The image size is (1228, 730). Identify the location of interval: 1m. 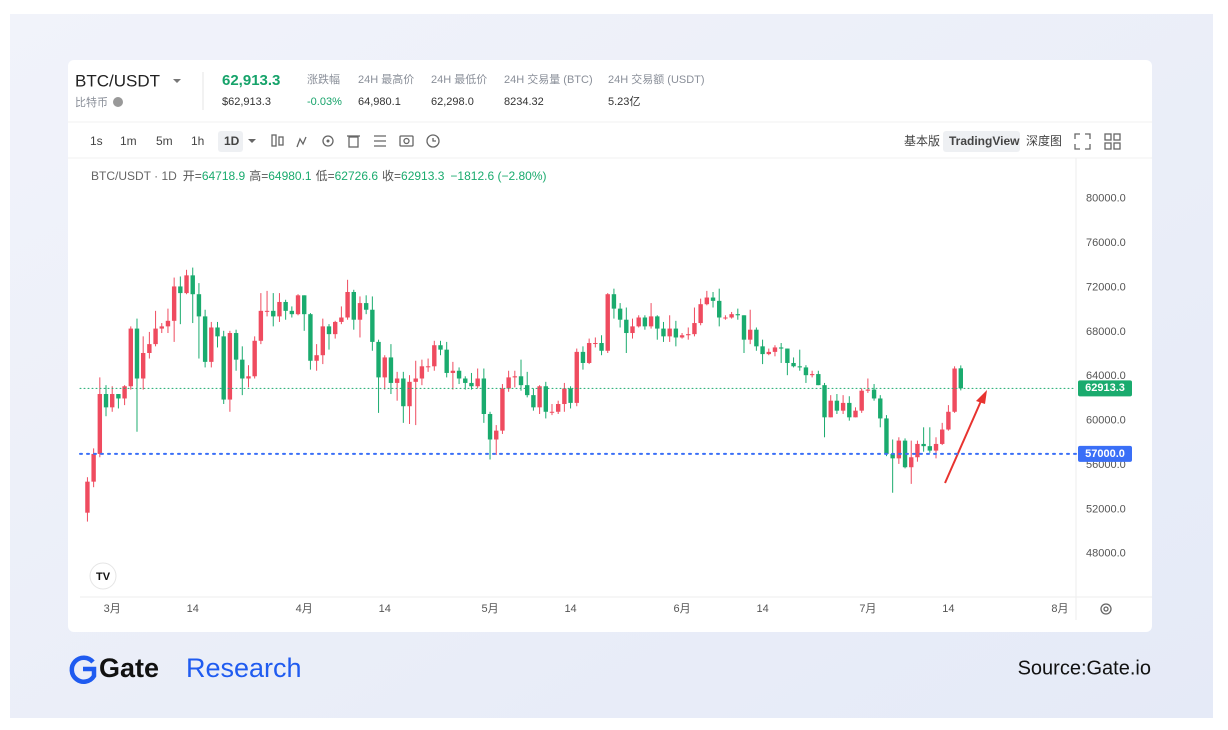
(128, 141).